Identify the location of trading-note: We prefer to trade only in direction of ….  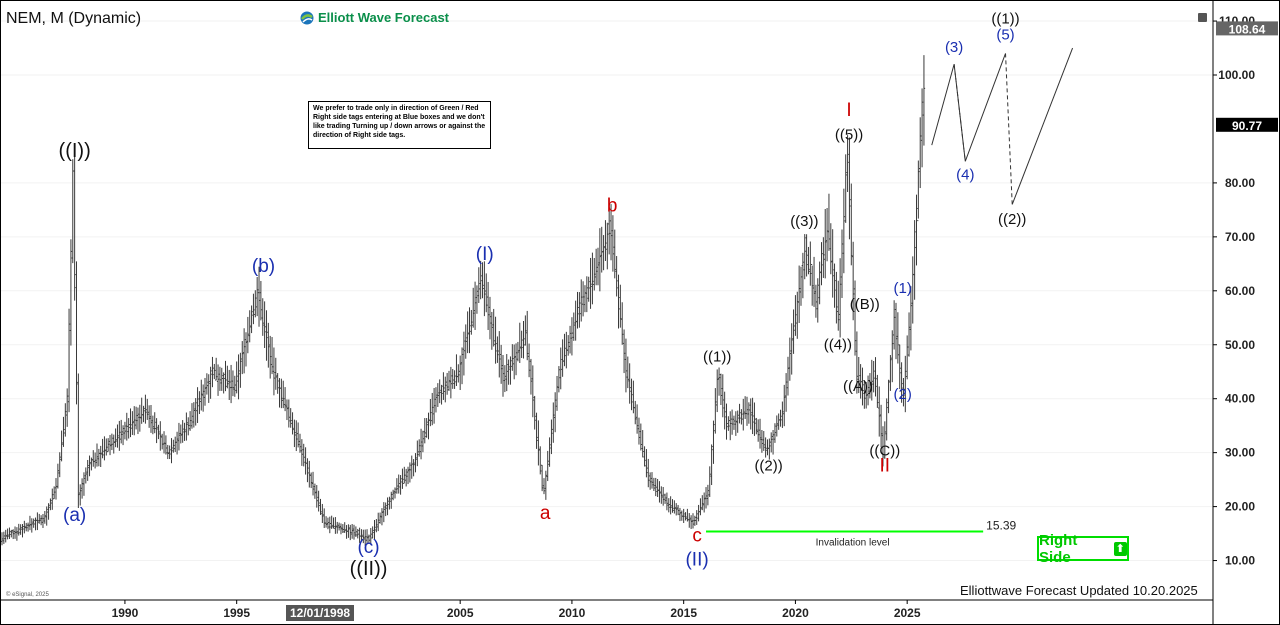
(399, 125).